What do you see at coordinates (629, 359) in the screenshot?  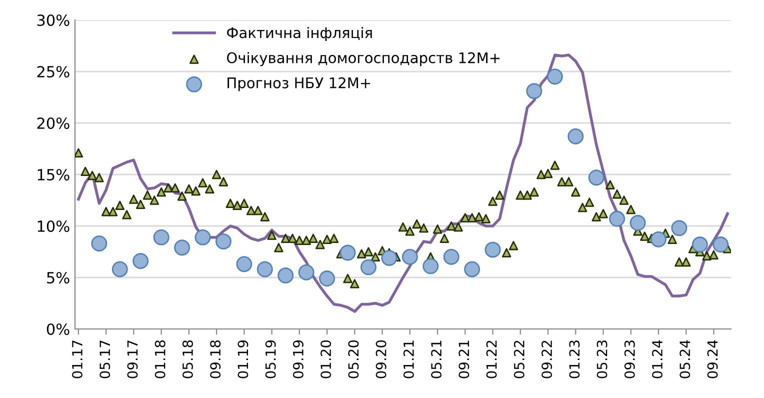 I see `x-tick-label: 09.23` at bounding box center [629, 359].